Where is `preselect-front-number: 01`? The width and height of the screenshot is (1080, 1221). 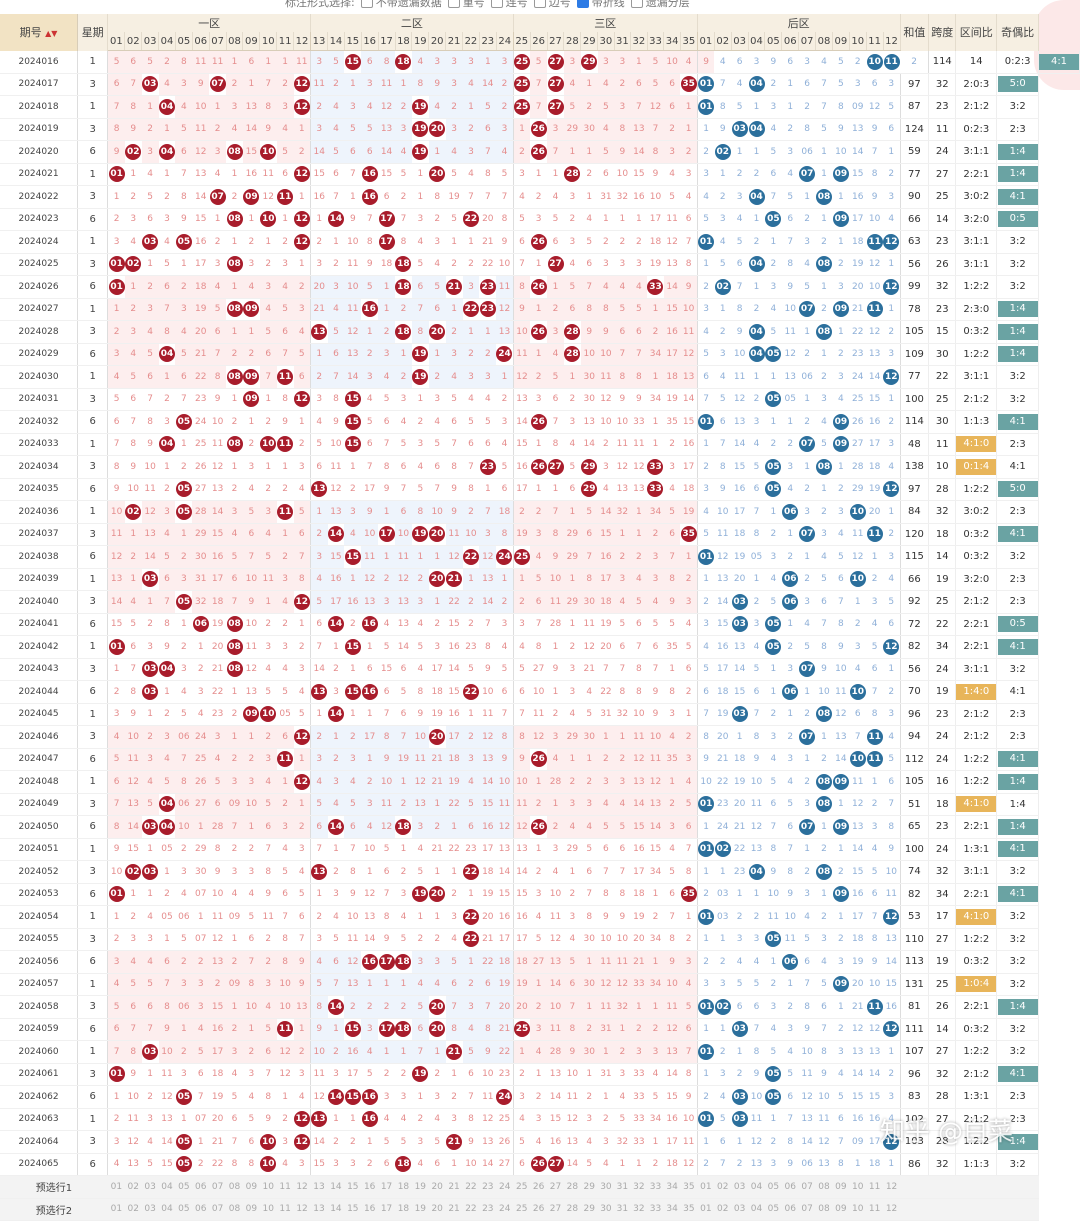 preselect-front-number: 01 is located at coordinates (116, 1187).